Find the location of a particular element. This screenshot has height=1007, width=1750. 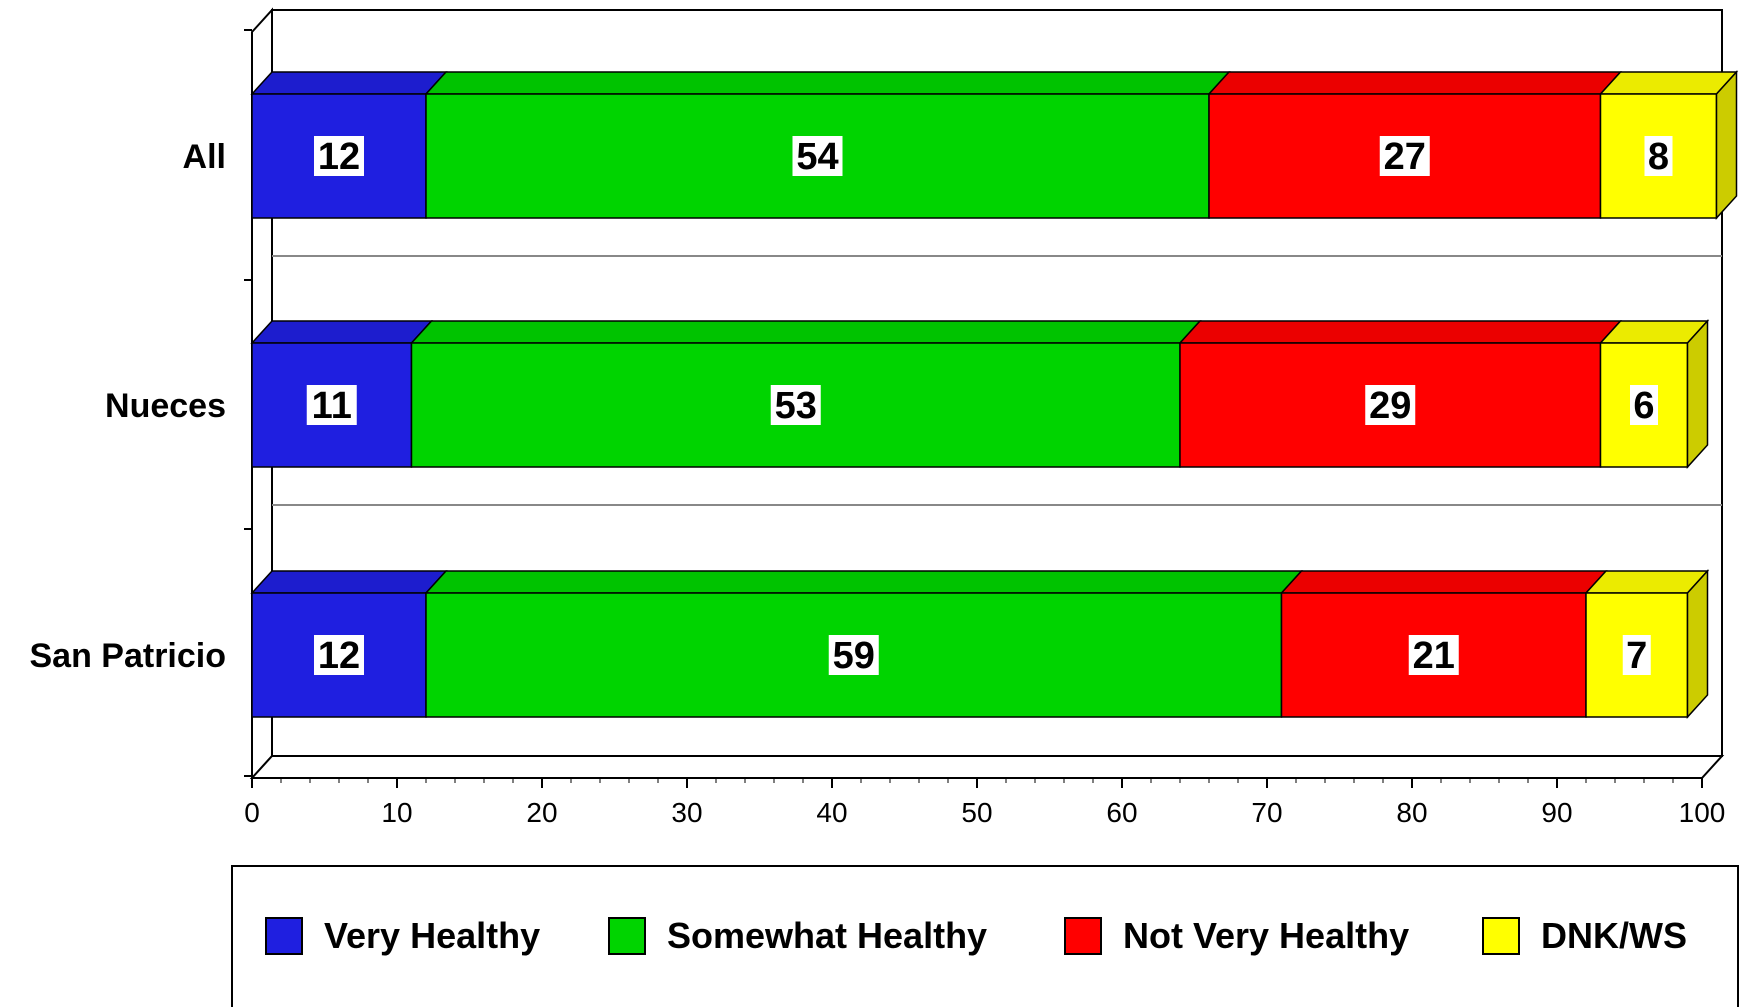

floor is located at coordinates (987, 767).